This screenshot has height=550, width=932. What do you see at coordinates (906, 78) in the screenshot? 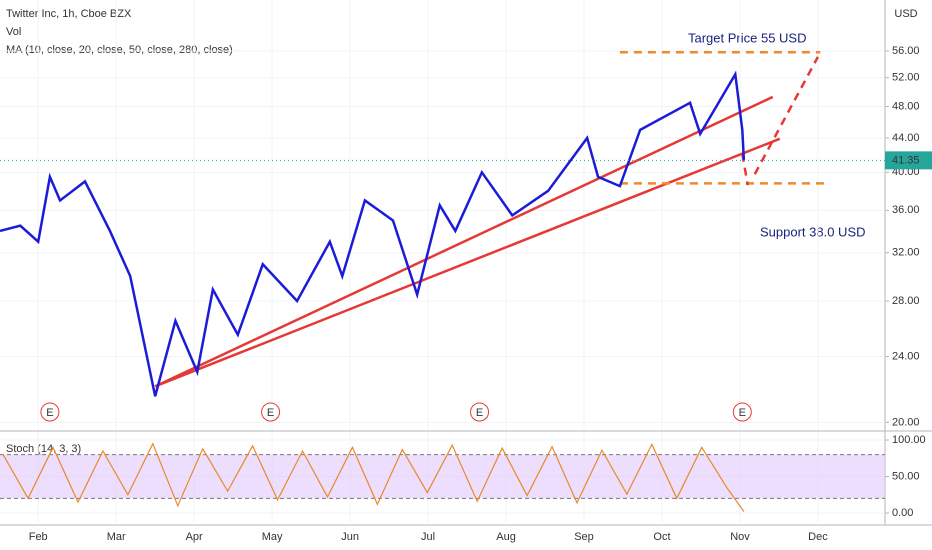
I see `y-tick-label: 52.00` at bounding box center [906, 78].